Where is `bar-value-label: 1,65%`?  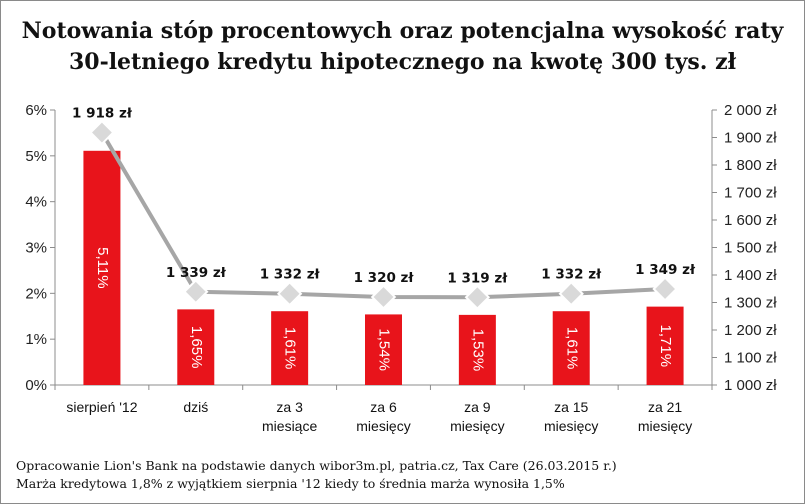 bar-value-label: 1,65% is located at coordinates (196, 347).